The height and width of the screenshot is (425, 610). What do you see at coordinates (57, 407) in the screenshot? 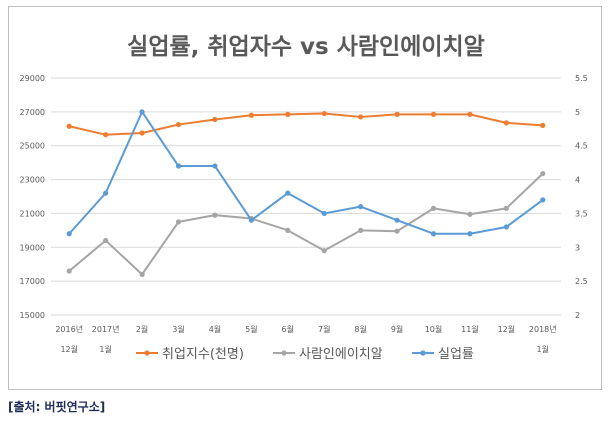
I see `source-note: [출처: 버핏연구소]` at bounding box center [57, 407].